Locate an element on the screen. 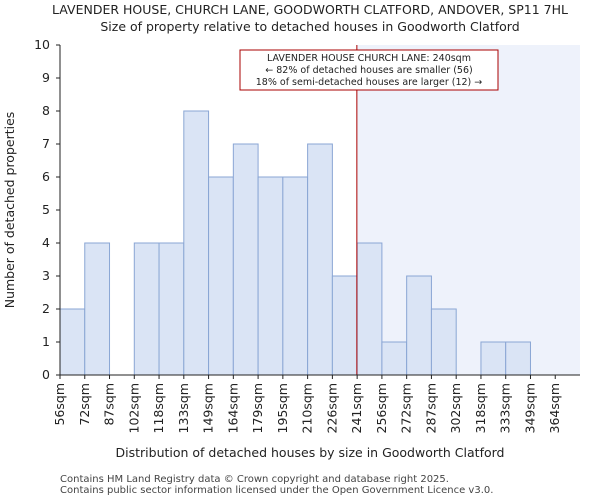  bar-56sqm is located at coordinates (72, 342).